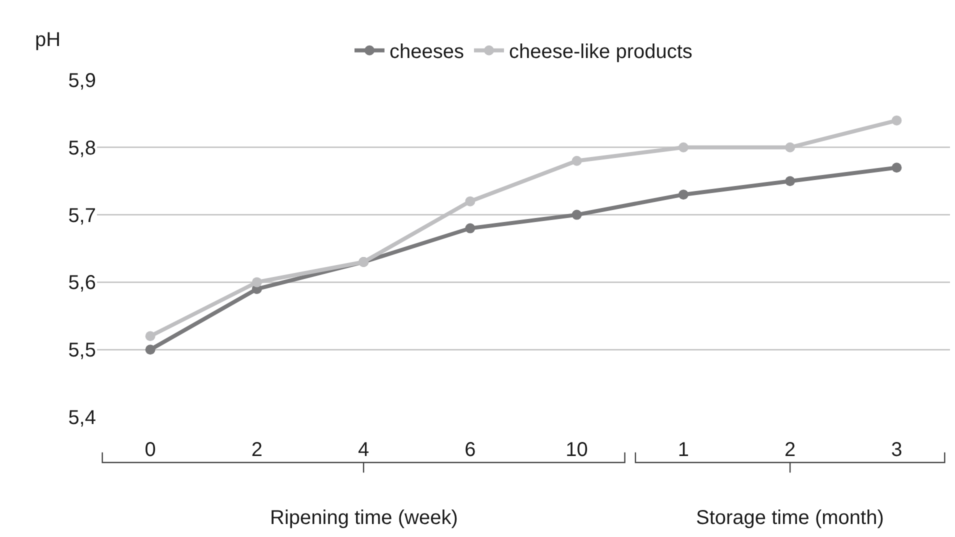 The height and width of the screenshot is (537, 955). I want to click on legend-label: cheese-like products, so click(600, 52).